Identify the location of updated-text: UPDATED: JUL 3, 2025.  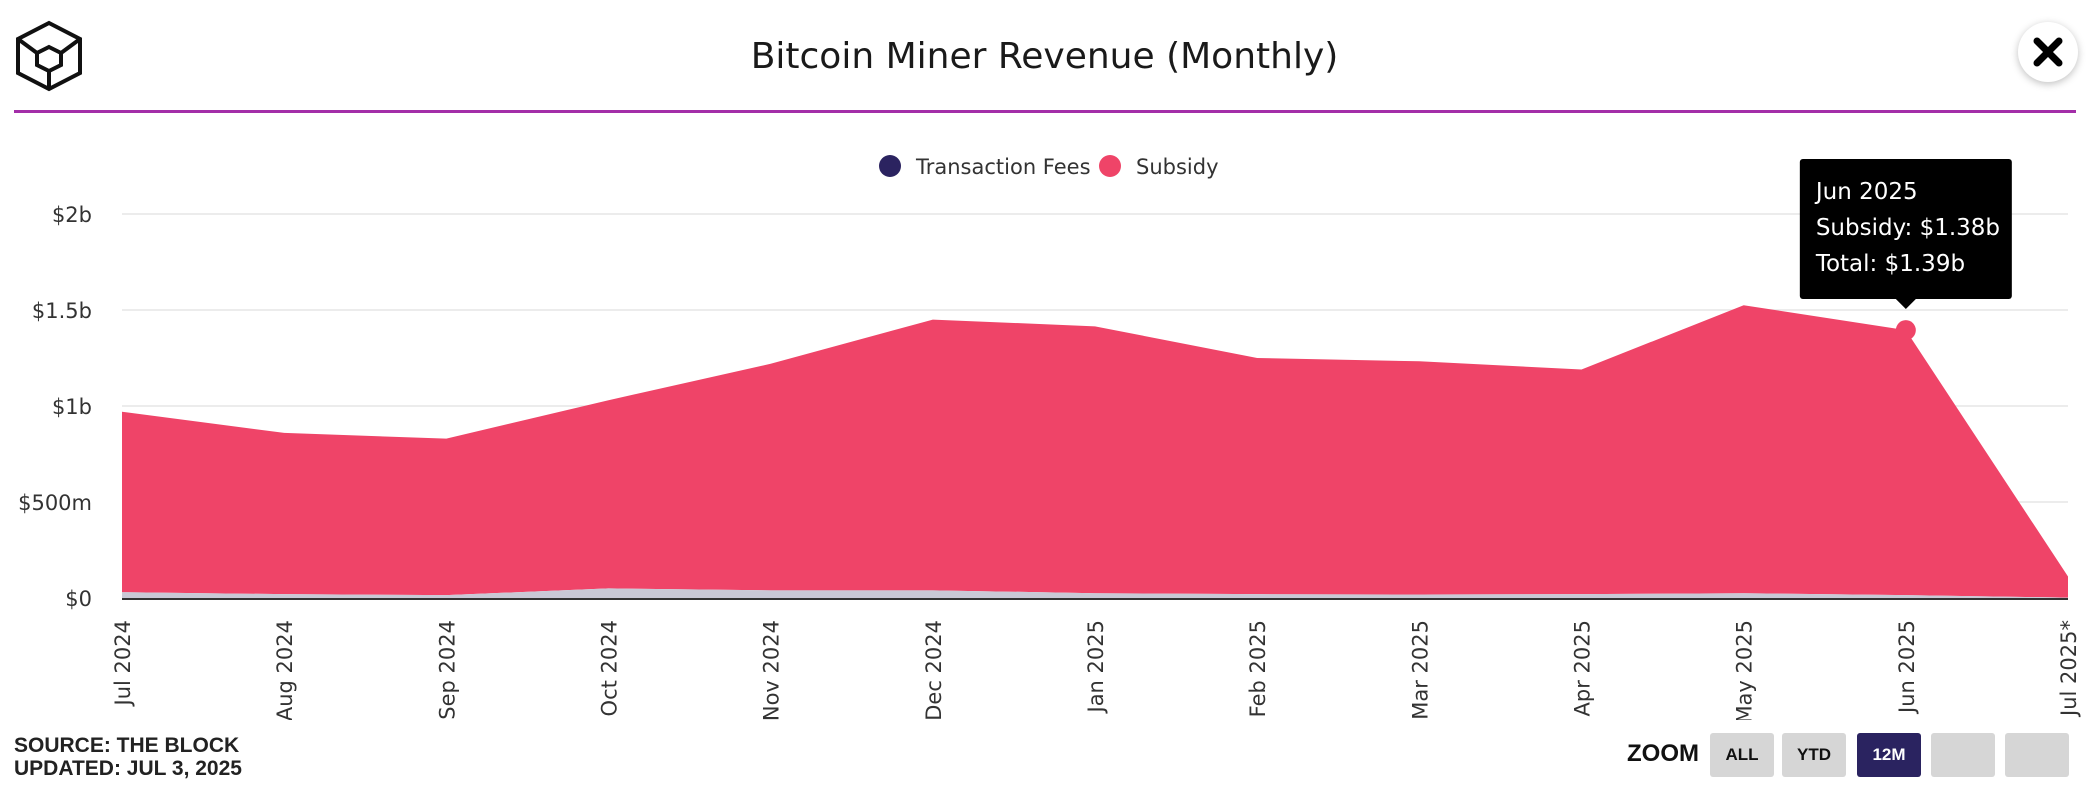
(128, 768).